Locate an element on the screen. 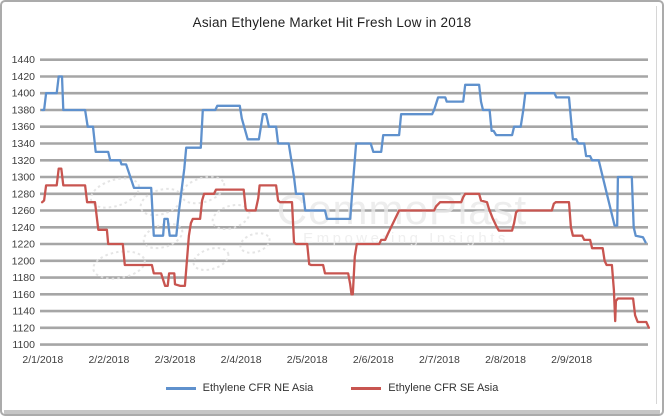  legend-item-ne-asia: Ethylene CFR NE Asia is located at coordinates (239, 388).